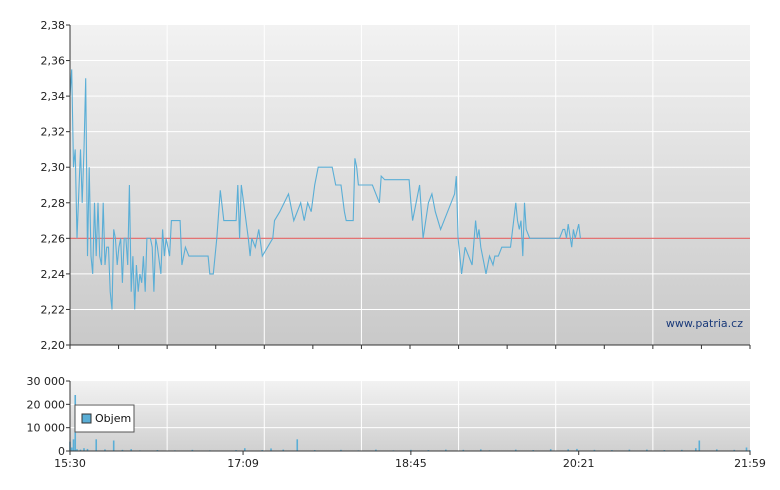 The width and height of the screenshot is (780, 490). What do you see at coordinates (53, 167) in the screenshot?
I see `price-y-tick-label: 2,30` at bounding box center [53, 167].